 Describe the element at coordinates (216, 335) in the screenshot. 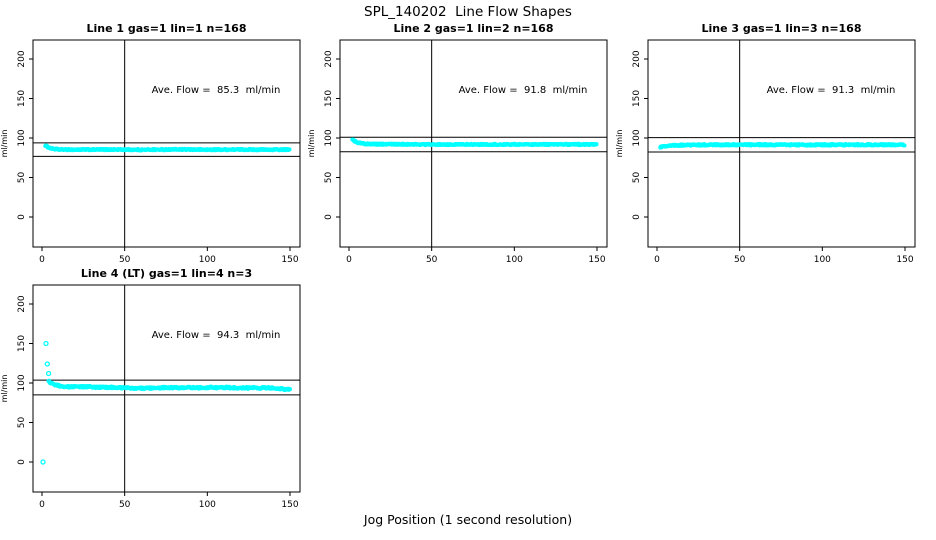

I see `ave-flow-annotation: Ave. Flow = 94.3 ml/min` at that location.